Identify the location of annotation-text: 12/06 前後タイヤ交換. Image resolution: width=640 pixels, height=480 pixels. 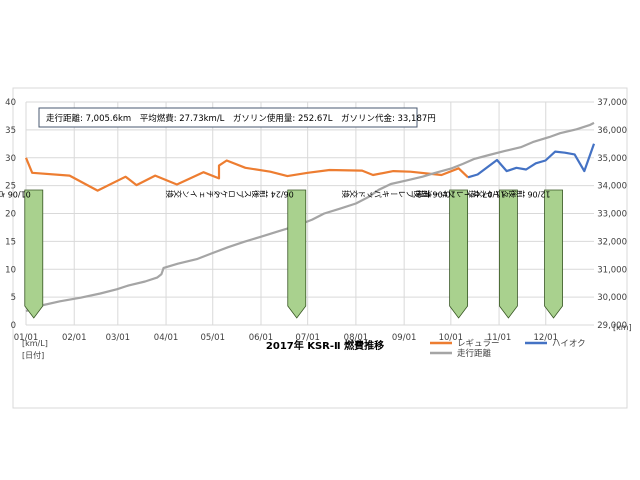
(509, 194).